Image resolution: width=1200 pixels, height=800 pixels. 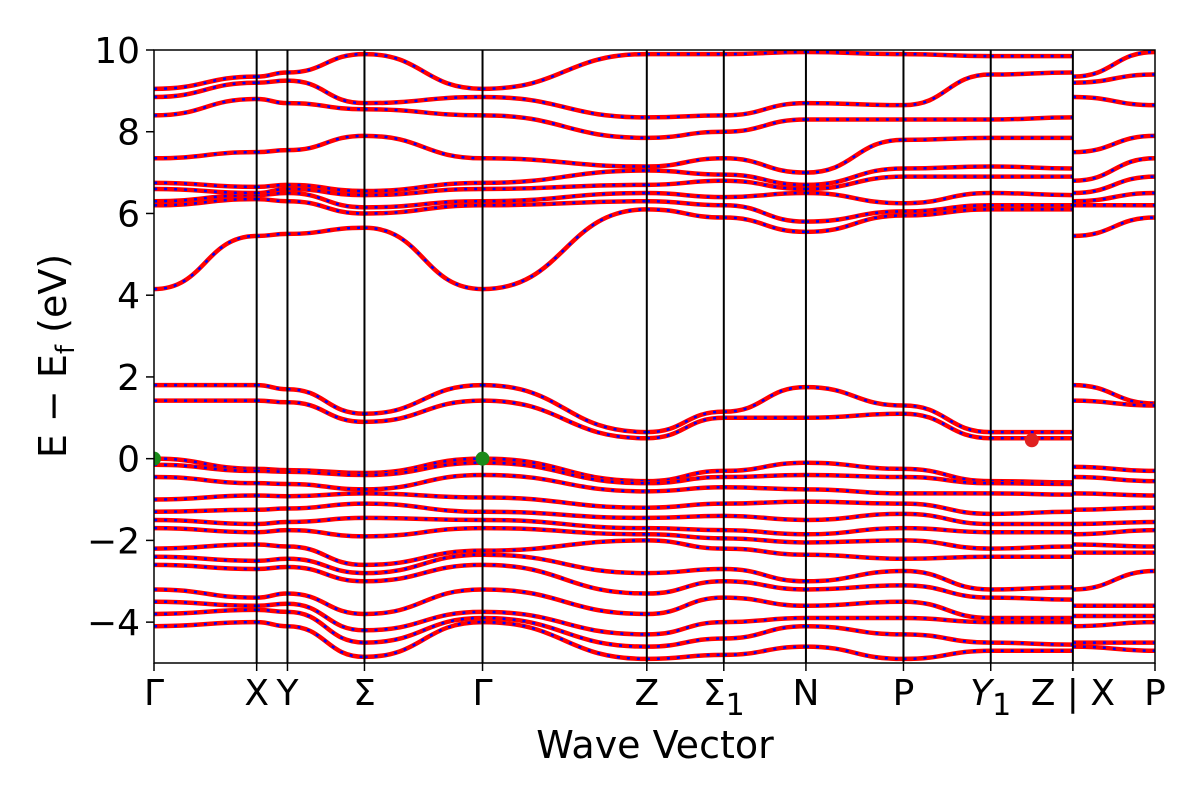 What do you see at coordinates (128, 378) in the screenshot?
I see `y-tick-label: 2` at bounding box center [128, 378].